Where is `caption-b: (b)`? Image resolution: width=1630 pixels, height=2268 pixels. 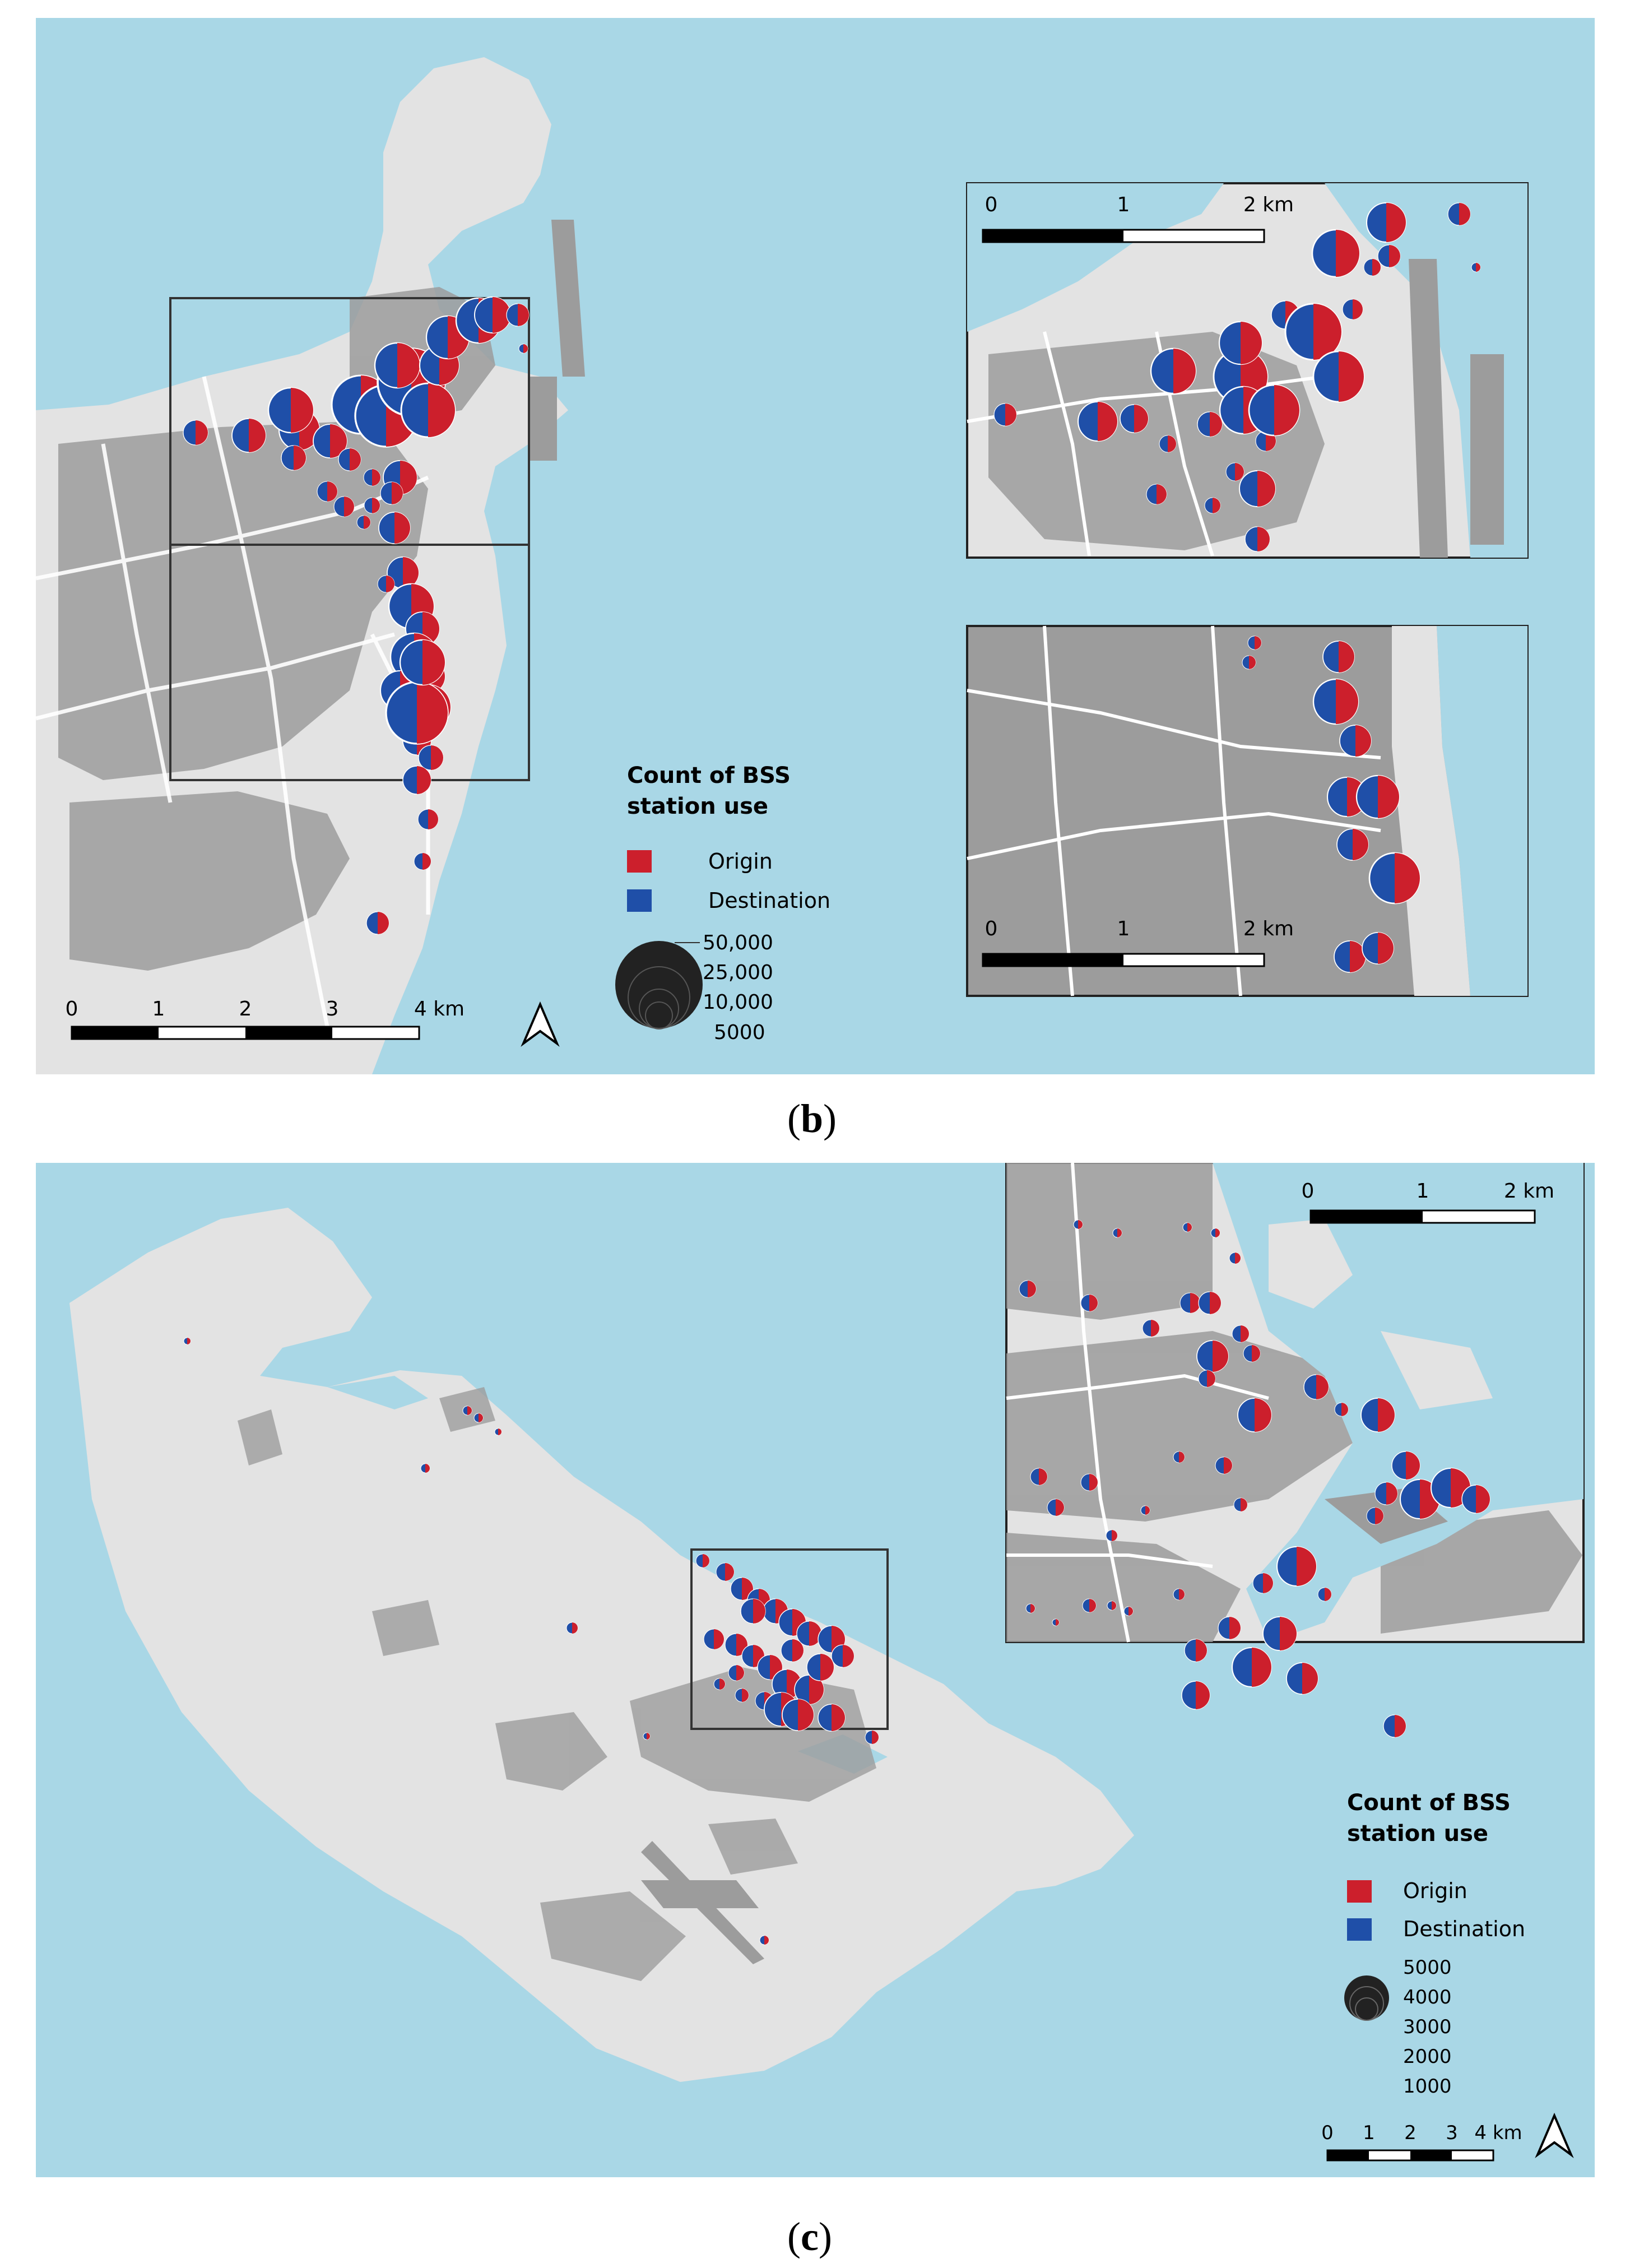
caption-b: (b) is located at coordinates (812, 1118).